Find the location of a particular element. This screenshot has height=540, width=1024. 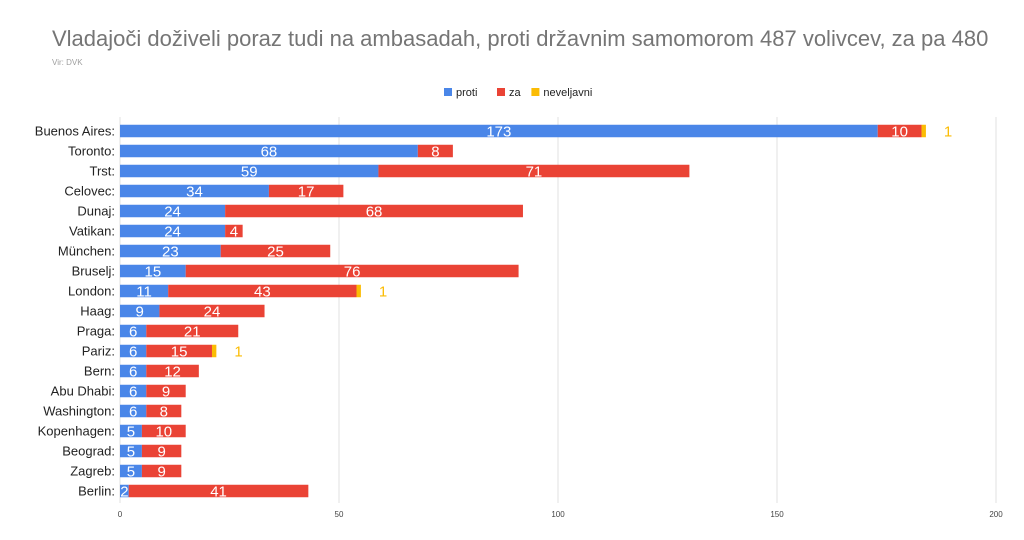

data-label-za: 21 is located at coordinates (192, 332).